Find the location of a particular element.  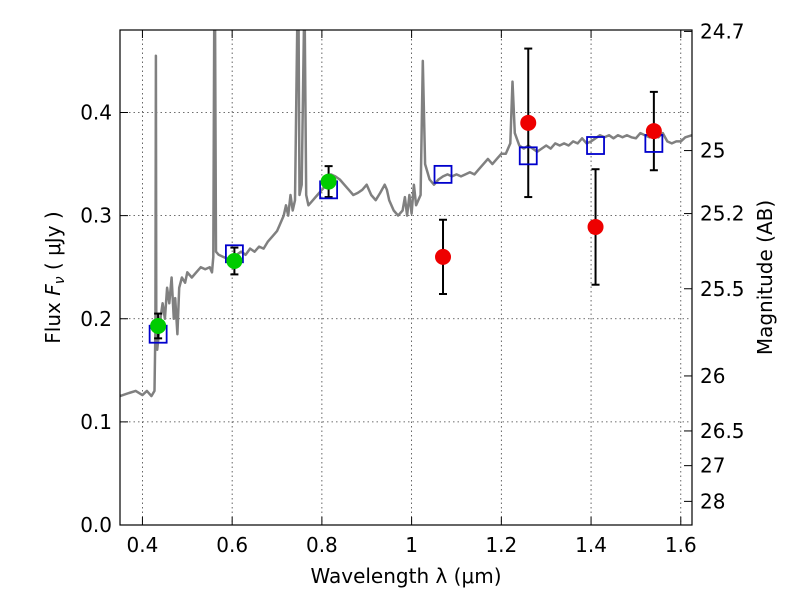

y-tick-label: 0.3 is located at coordinates (96, 216).